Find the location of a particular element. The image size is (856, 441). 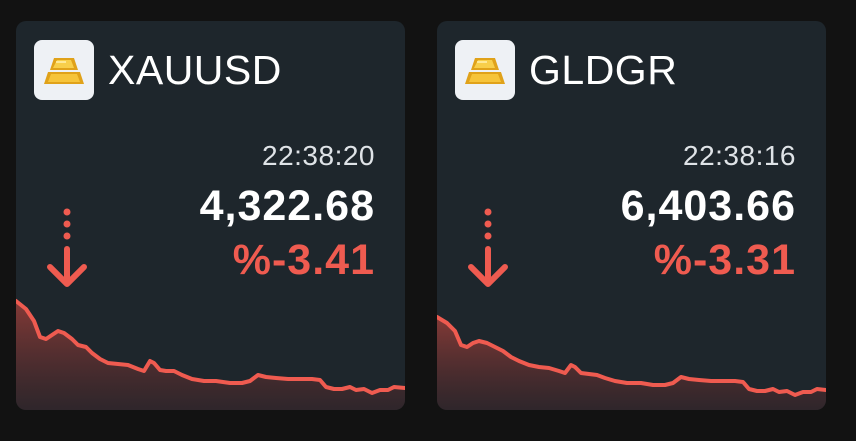

ticker-symbol: GLDGR is located at coordinates (603, 70).